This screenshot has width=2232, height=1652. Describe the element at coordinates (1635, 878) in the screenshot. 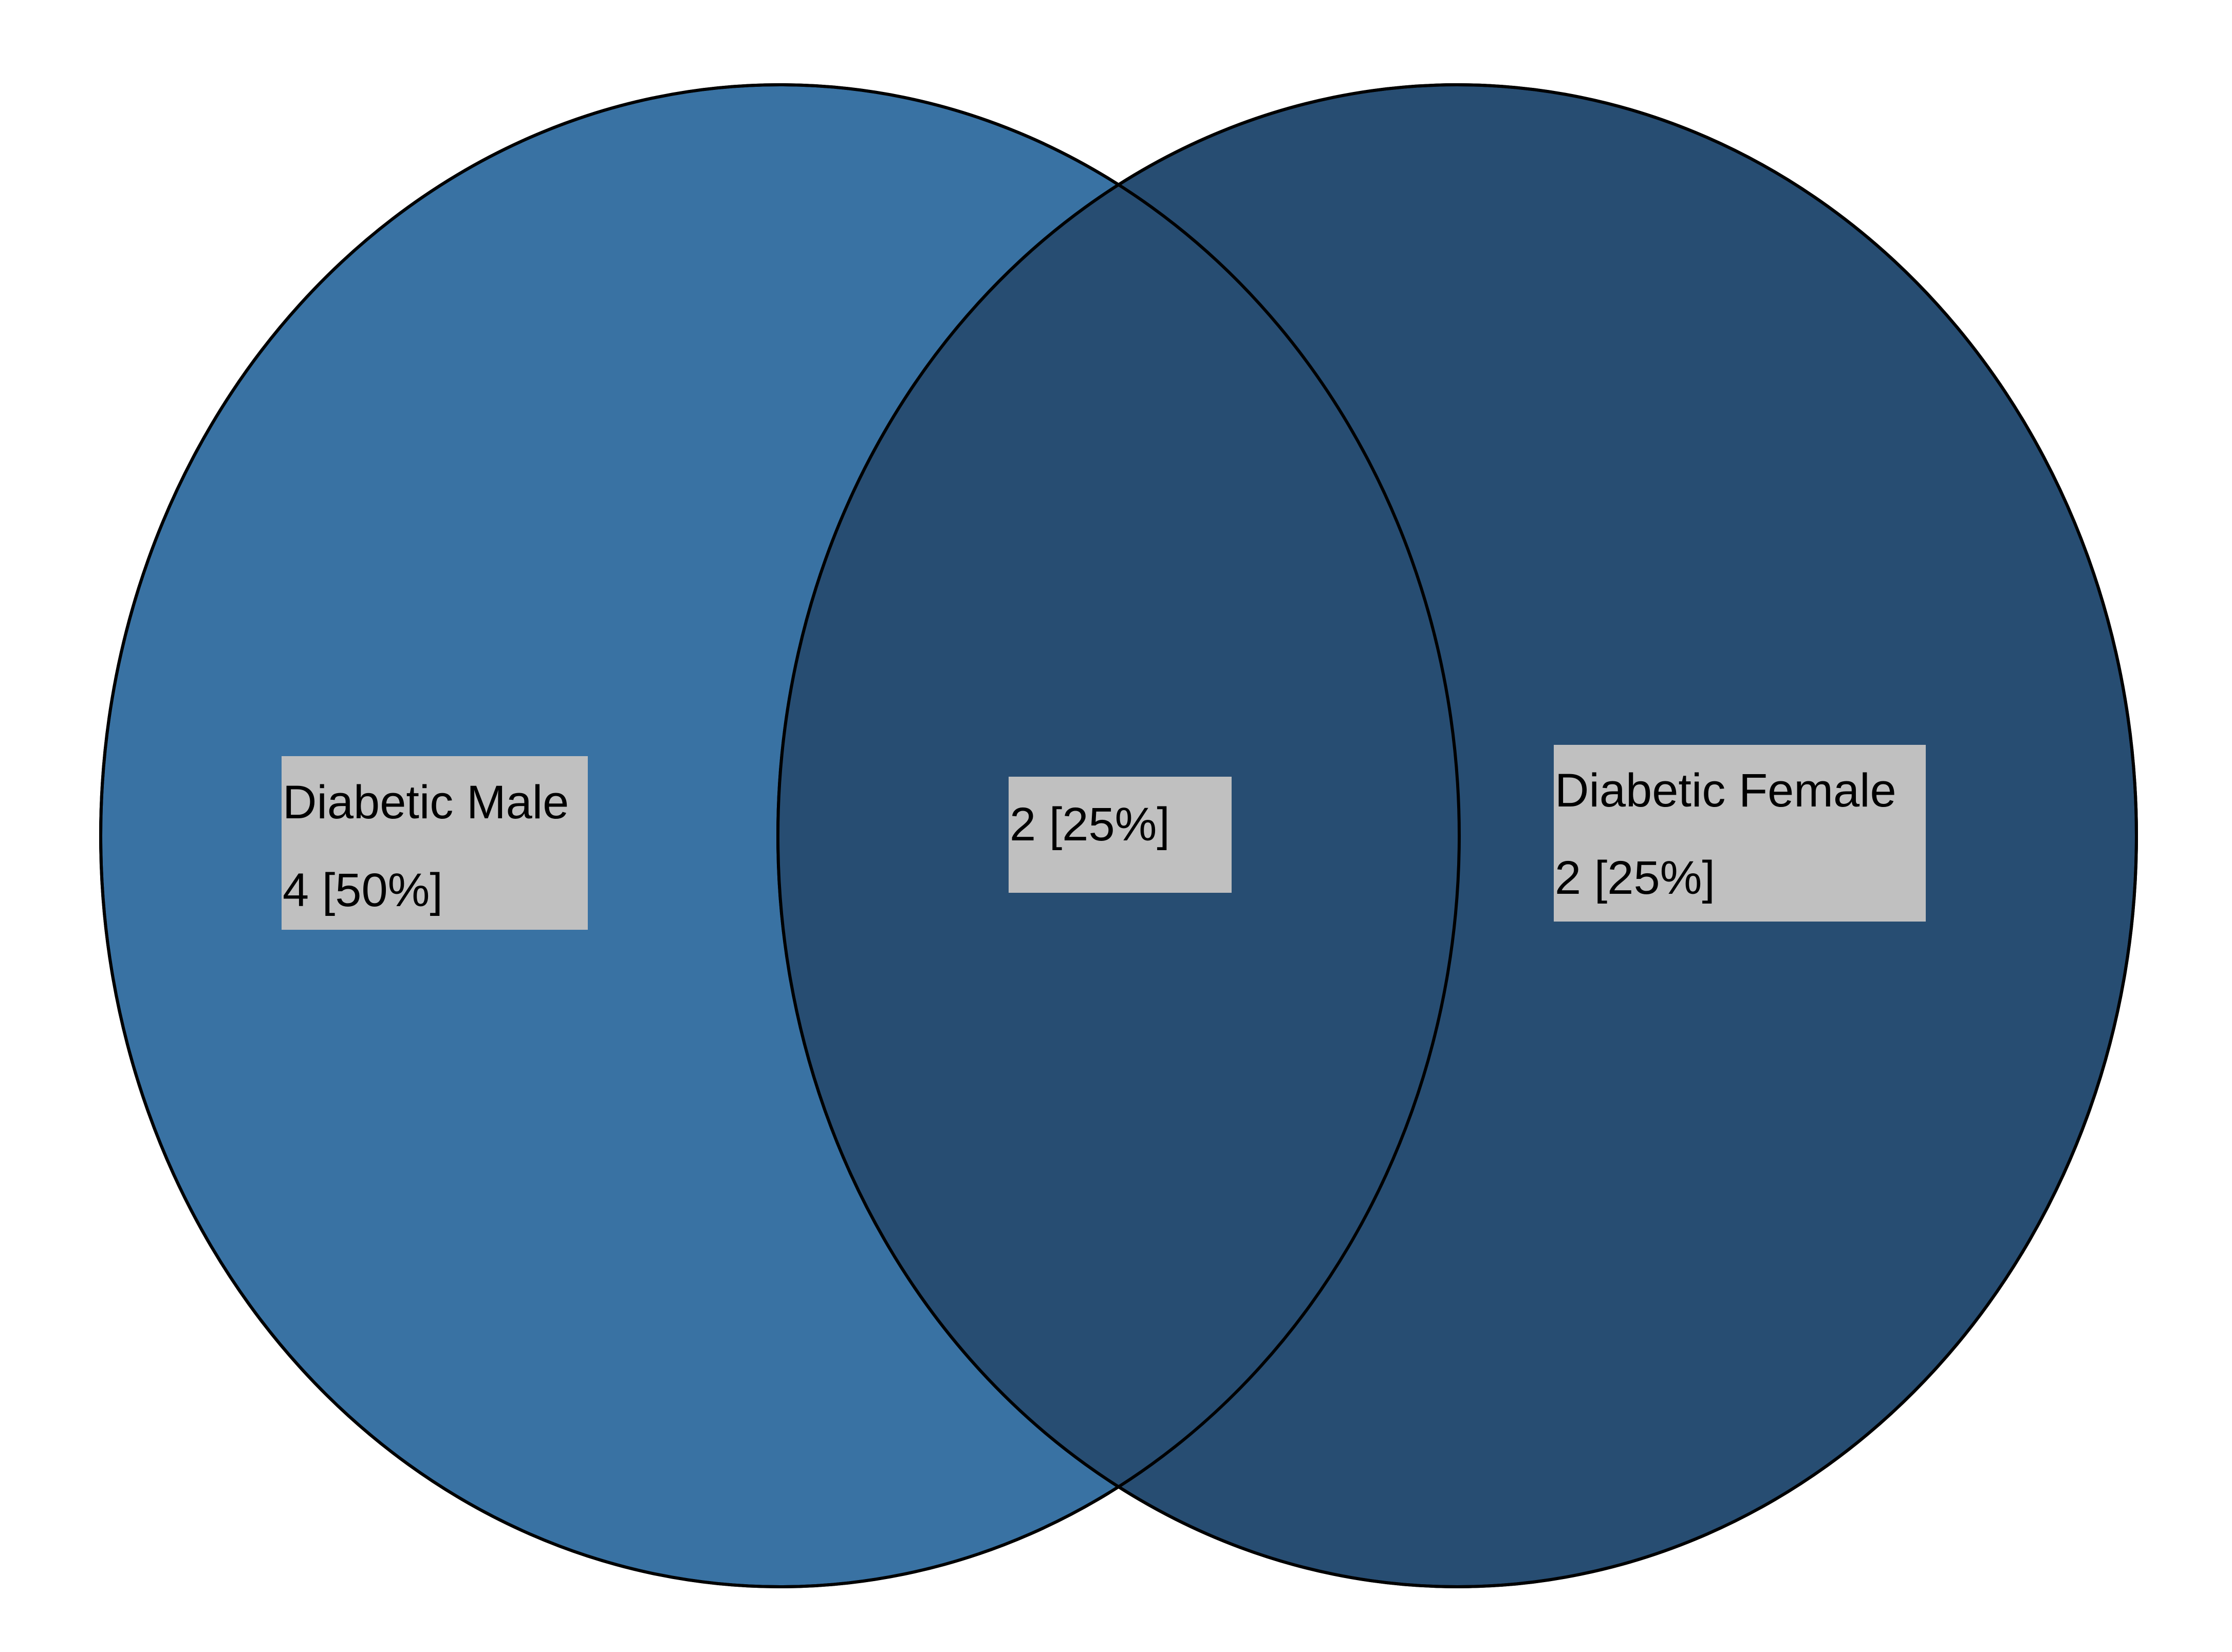

I see `label-diabetic-female-count: 2 [25%]` at that location.